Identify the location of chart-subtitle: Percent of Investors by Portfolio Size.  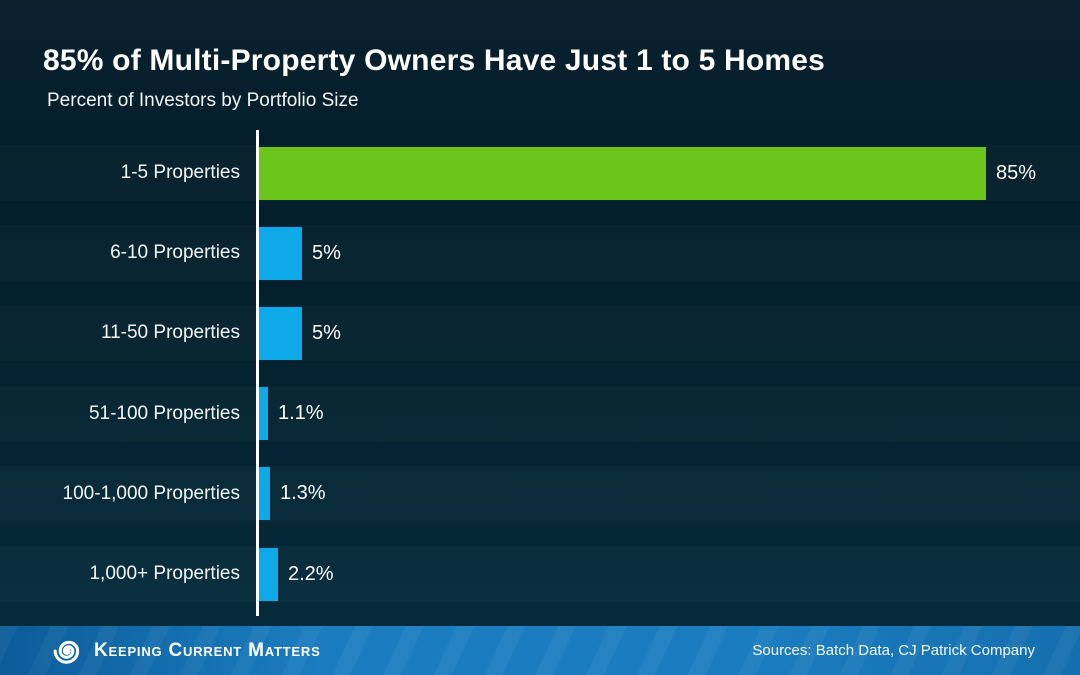
(203, 100).